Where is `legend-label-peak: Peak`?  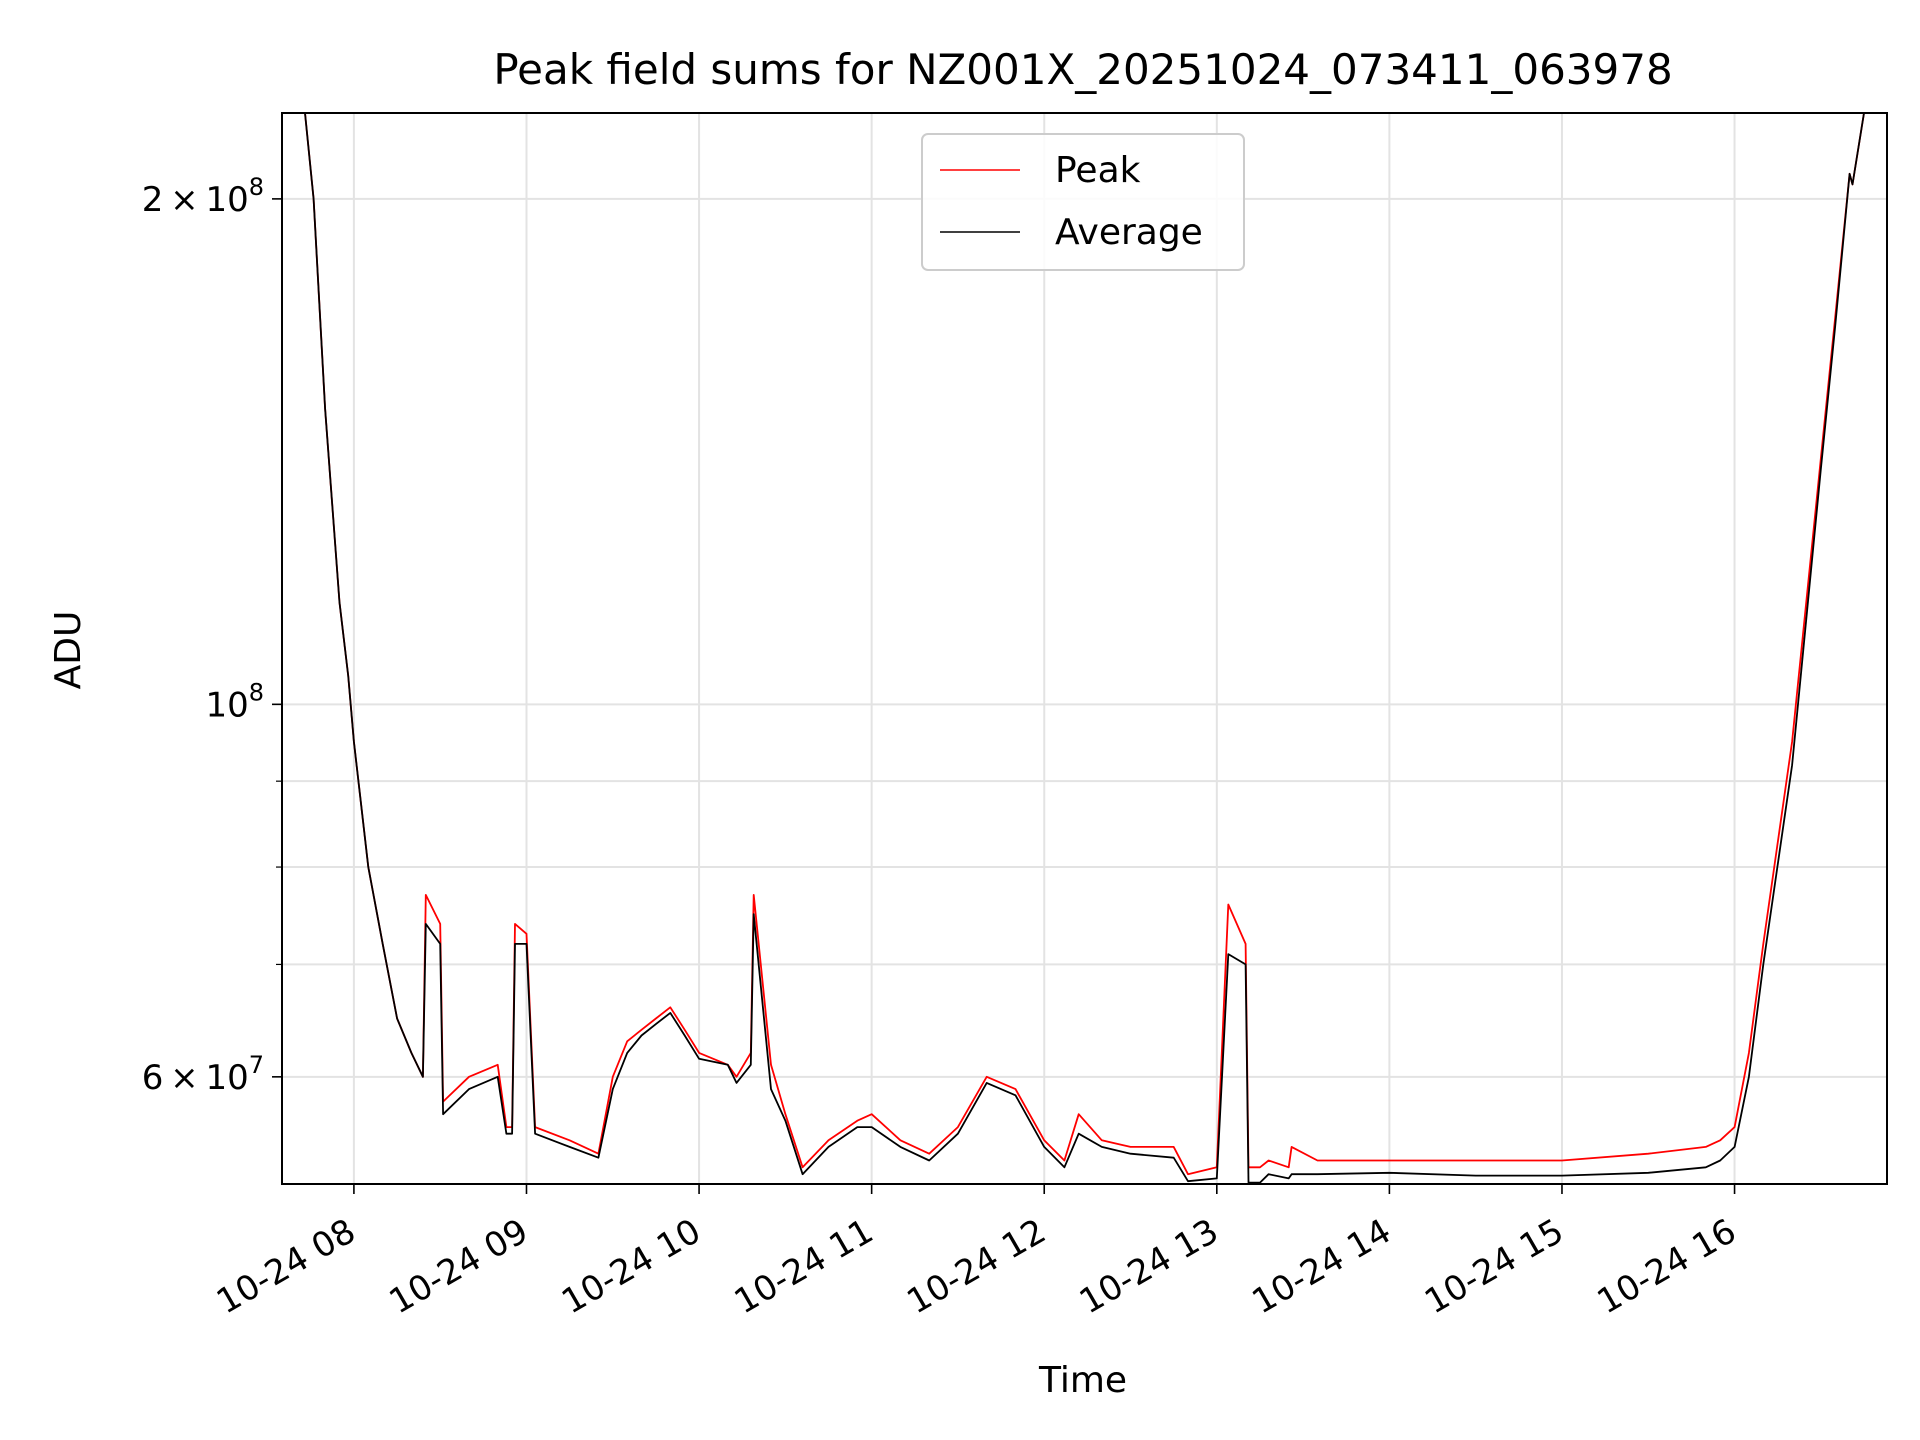
legend-label-peak: Peak is located at coordinates (1098, 170).